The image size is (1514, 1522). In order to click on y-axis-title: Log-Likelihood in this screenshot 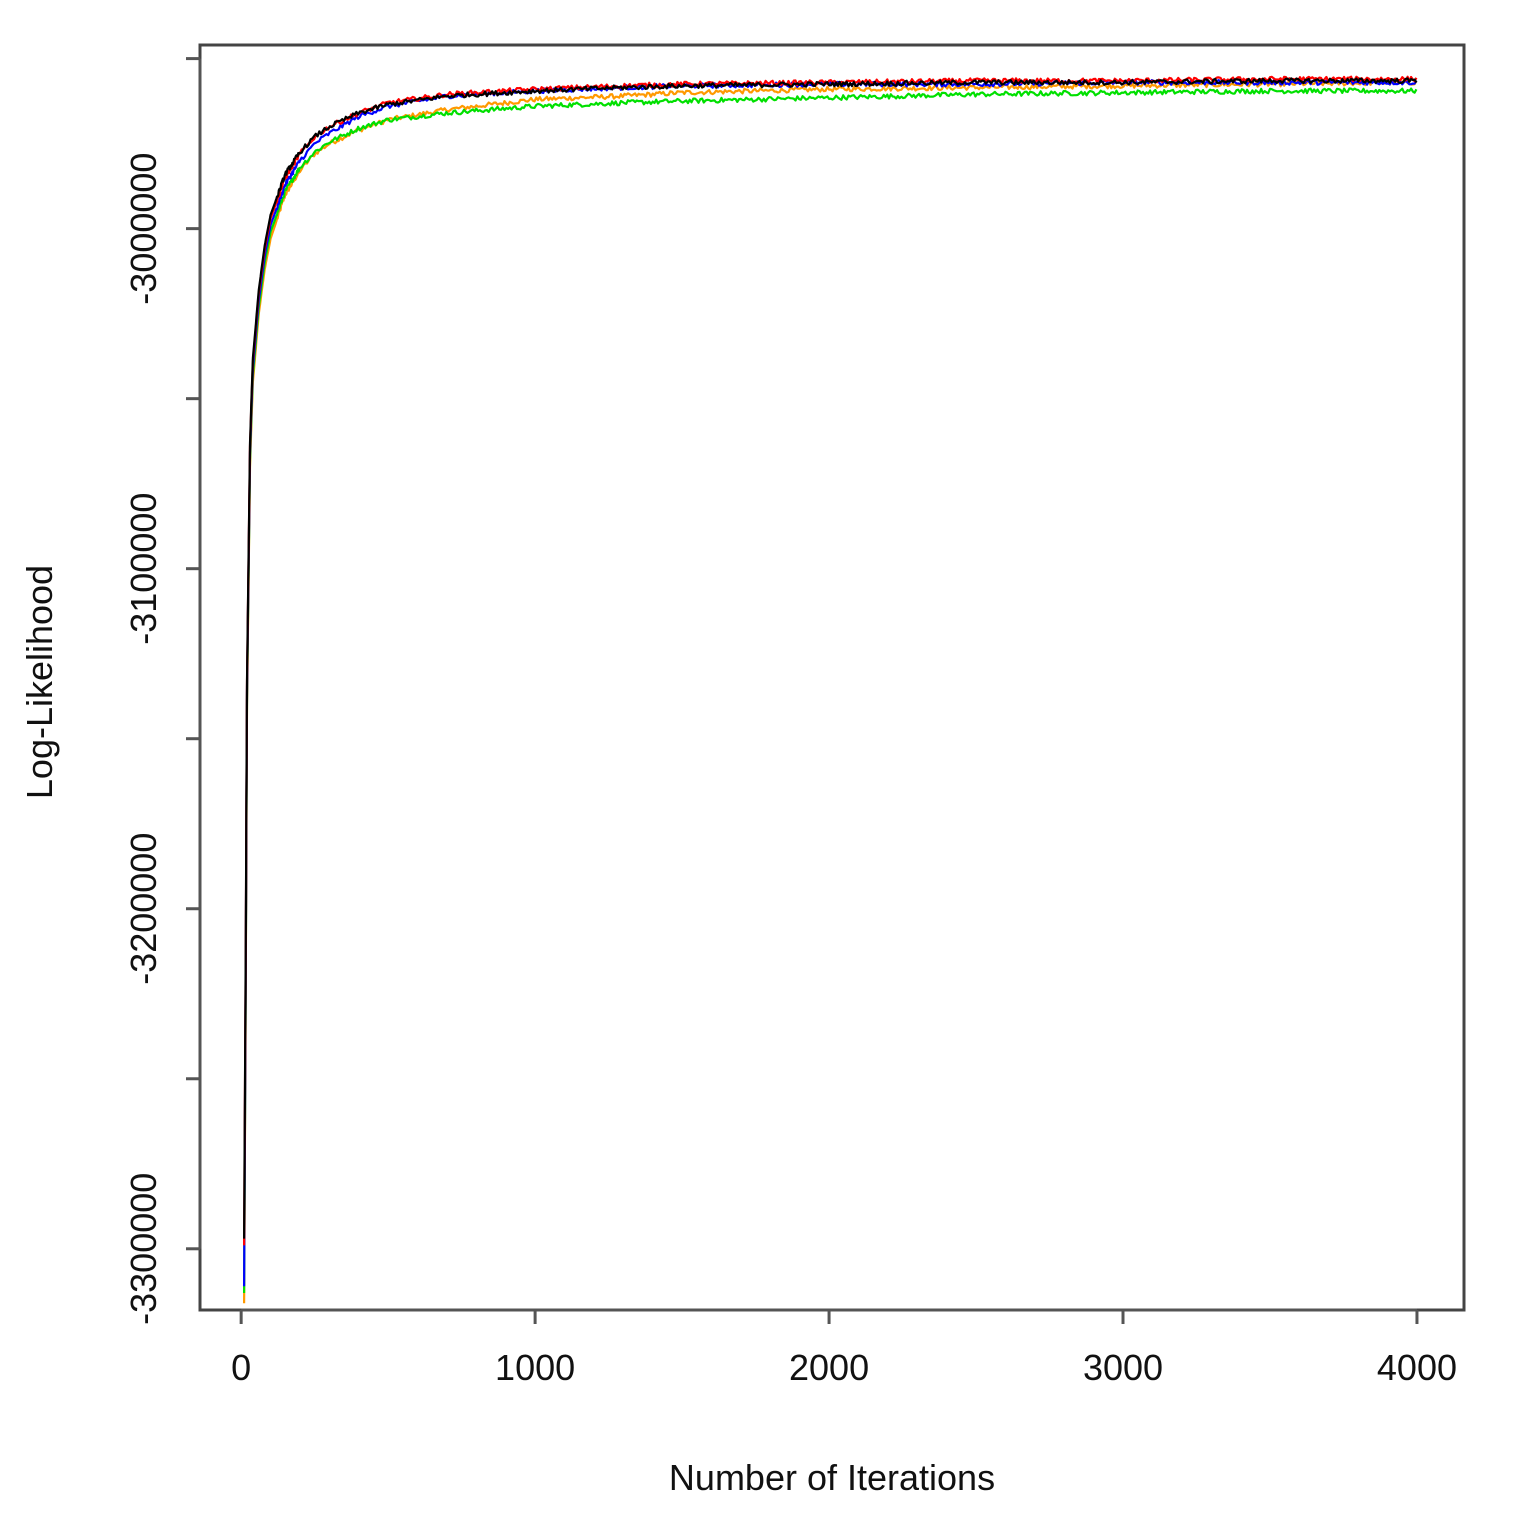, I will do `click(39, 682)`.